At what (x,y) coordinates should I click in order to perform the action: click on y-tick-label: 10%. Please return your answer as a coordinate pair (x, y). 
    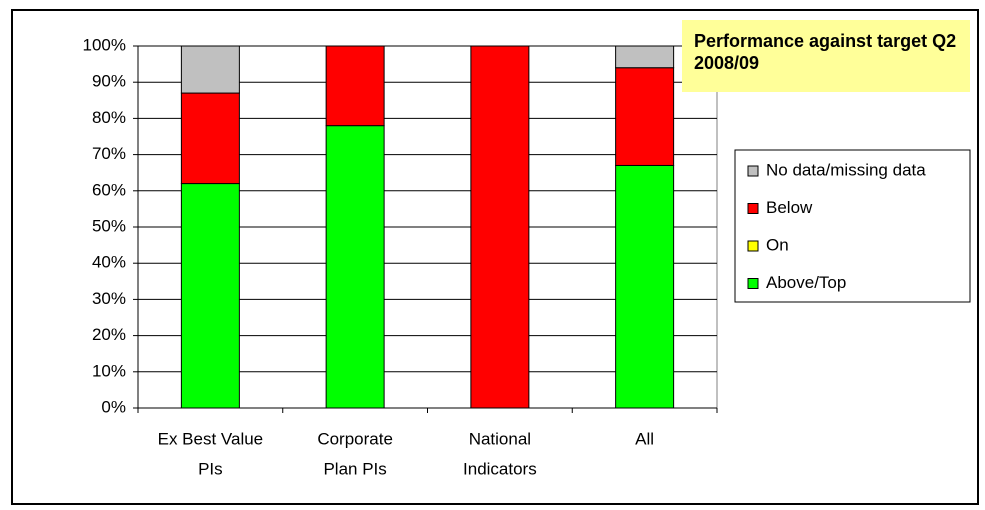
    Looking at the image, I should click on (109, 370).